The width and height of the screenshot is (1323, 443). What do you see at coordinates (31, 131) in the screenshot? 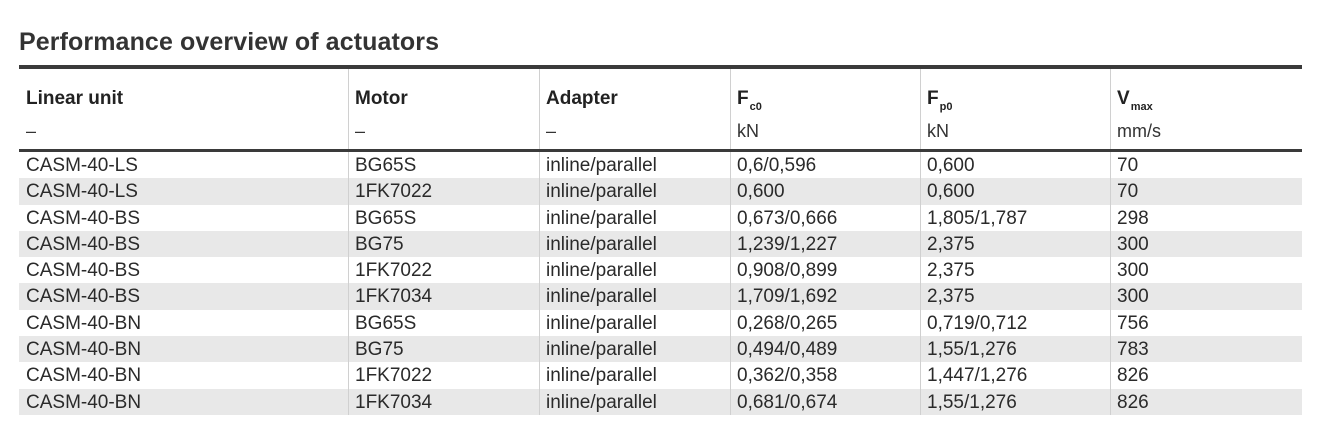
I see `header-linear-unit-unit: –` at bounding box center [31, 131].